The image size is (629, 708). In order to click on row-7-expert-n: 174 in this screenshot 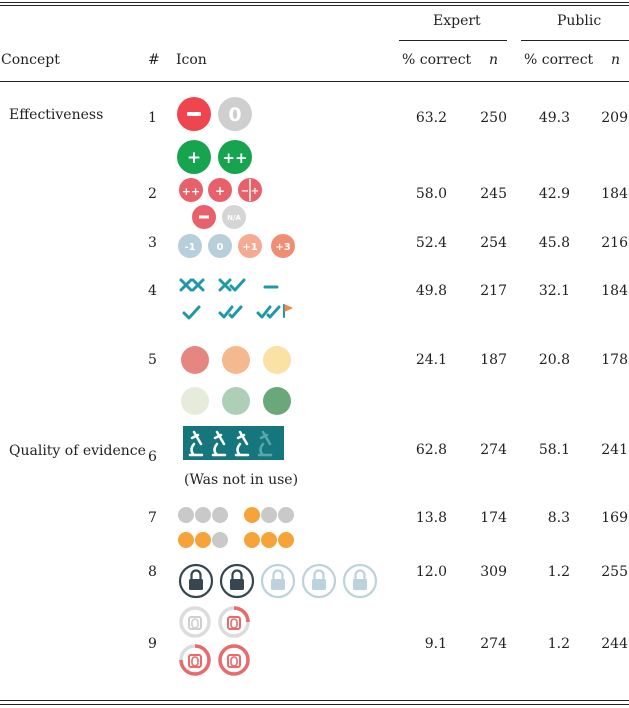, I will do `click(493, 518)`.